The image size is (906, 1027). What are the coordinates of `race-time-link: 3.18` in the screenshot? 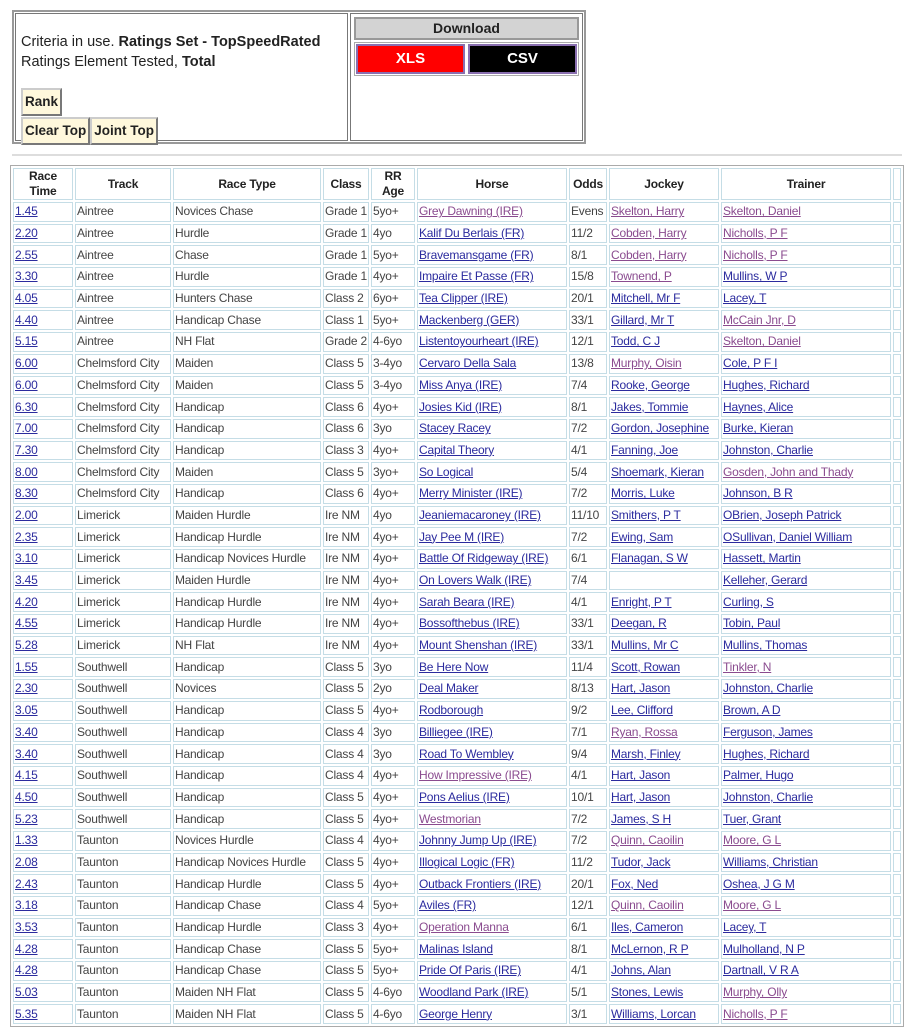 It's located at (26, 905).